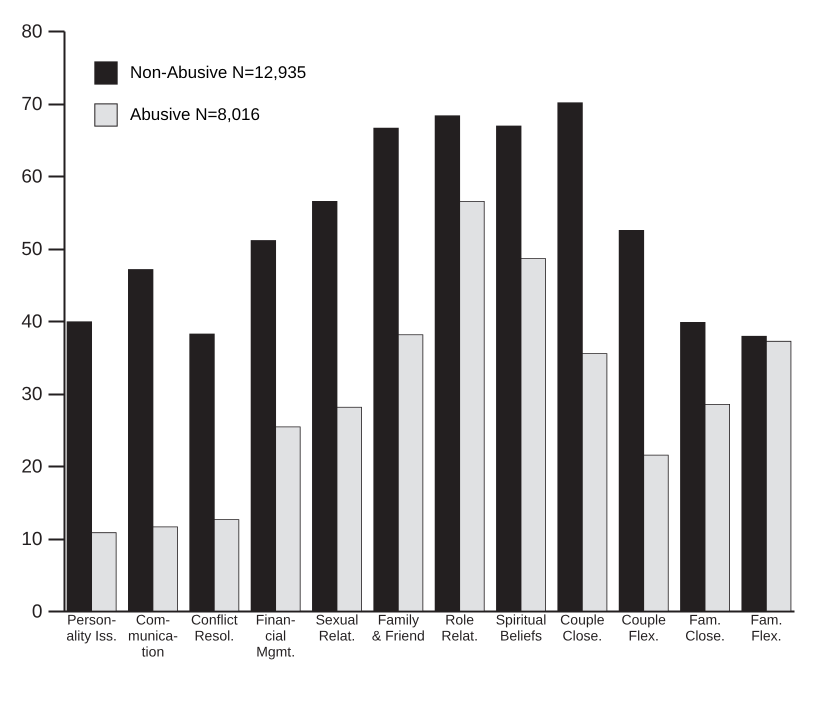 Image resolution: width=835 pixels, height=706 pixels. I want to click on x-tick-label: Role Relat., so click(459, 628).